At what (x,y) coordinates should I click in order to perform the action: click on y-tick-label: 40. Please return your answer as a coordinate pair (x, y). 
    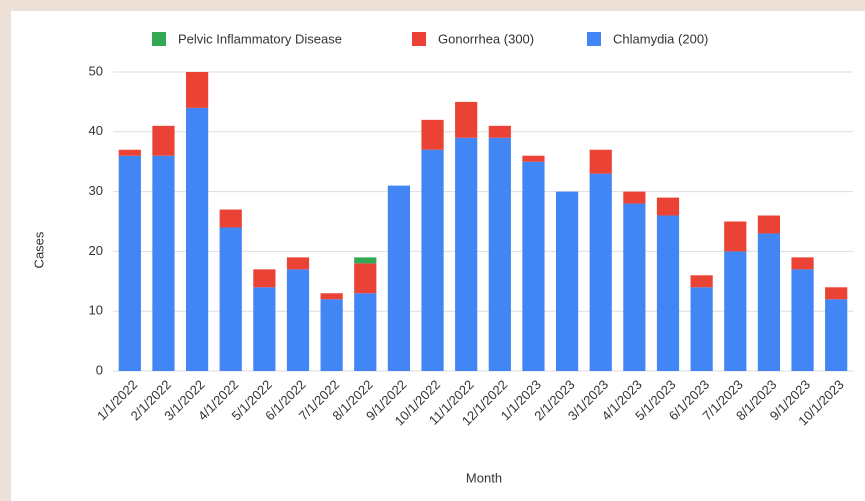
    Looking at the image, I should click on (96, 130).